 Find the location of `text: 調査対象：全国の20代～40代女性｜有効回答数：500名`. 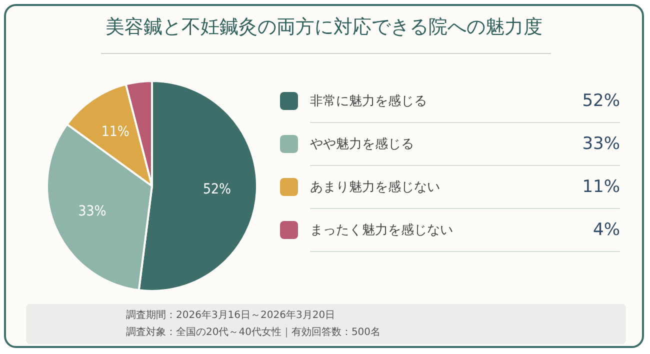

text: 調査対象：全国の20代～40代女性｜有効回答数：500名 is located at coordinates (253, 332).